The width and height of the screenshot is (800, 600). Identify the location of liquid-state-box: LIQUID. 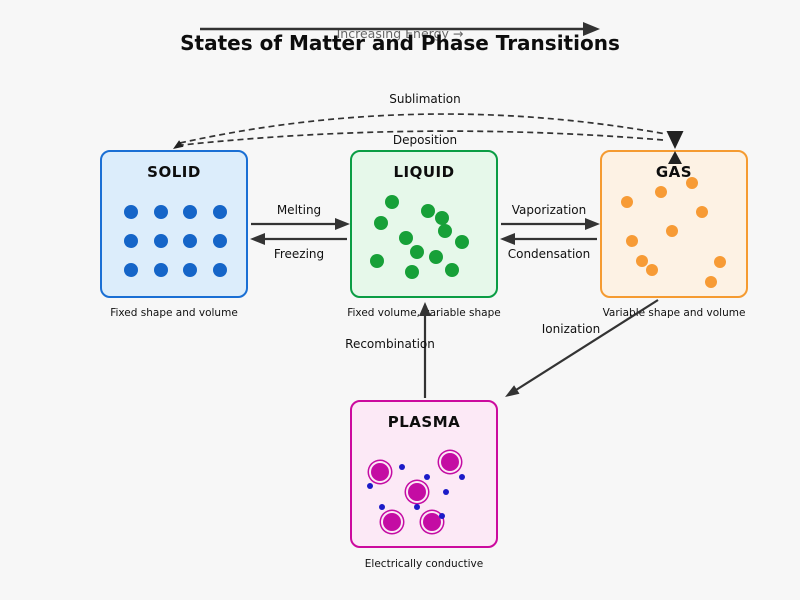
(424, 224).